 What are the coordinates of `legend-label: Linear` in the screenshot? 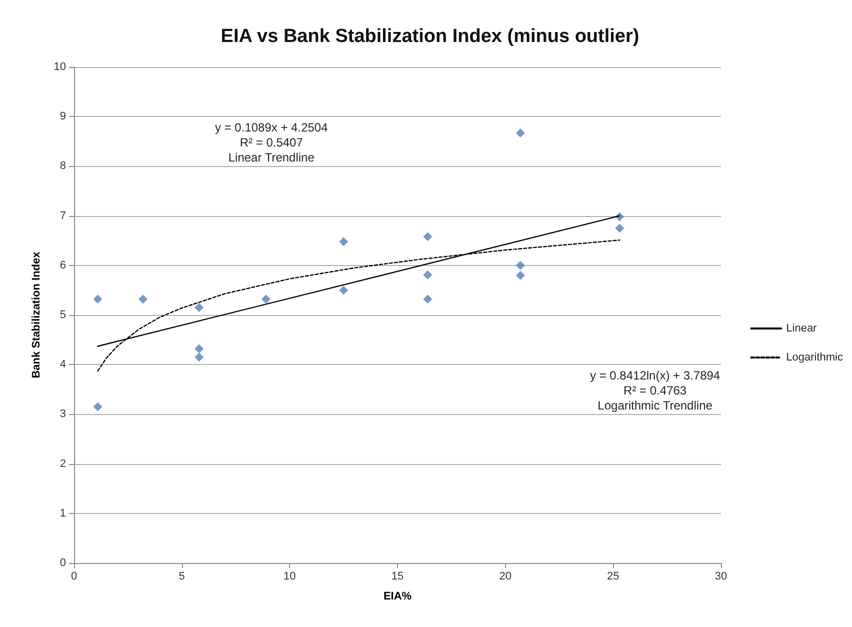 It's located at (802, 328).